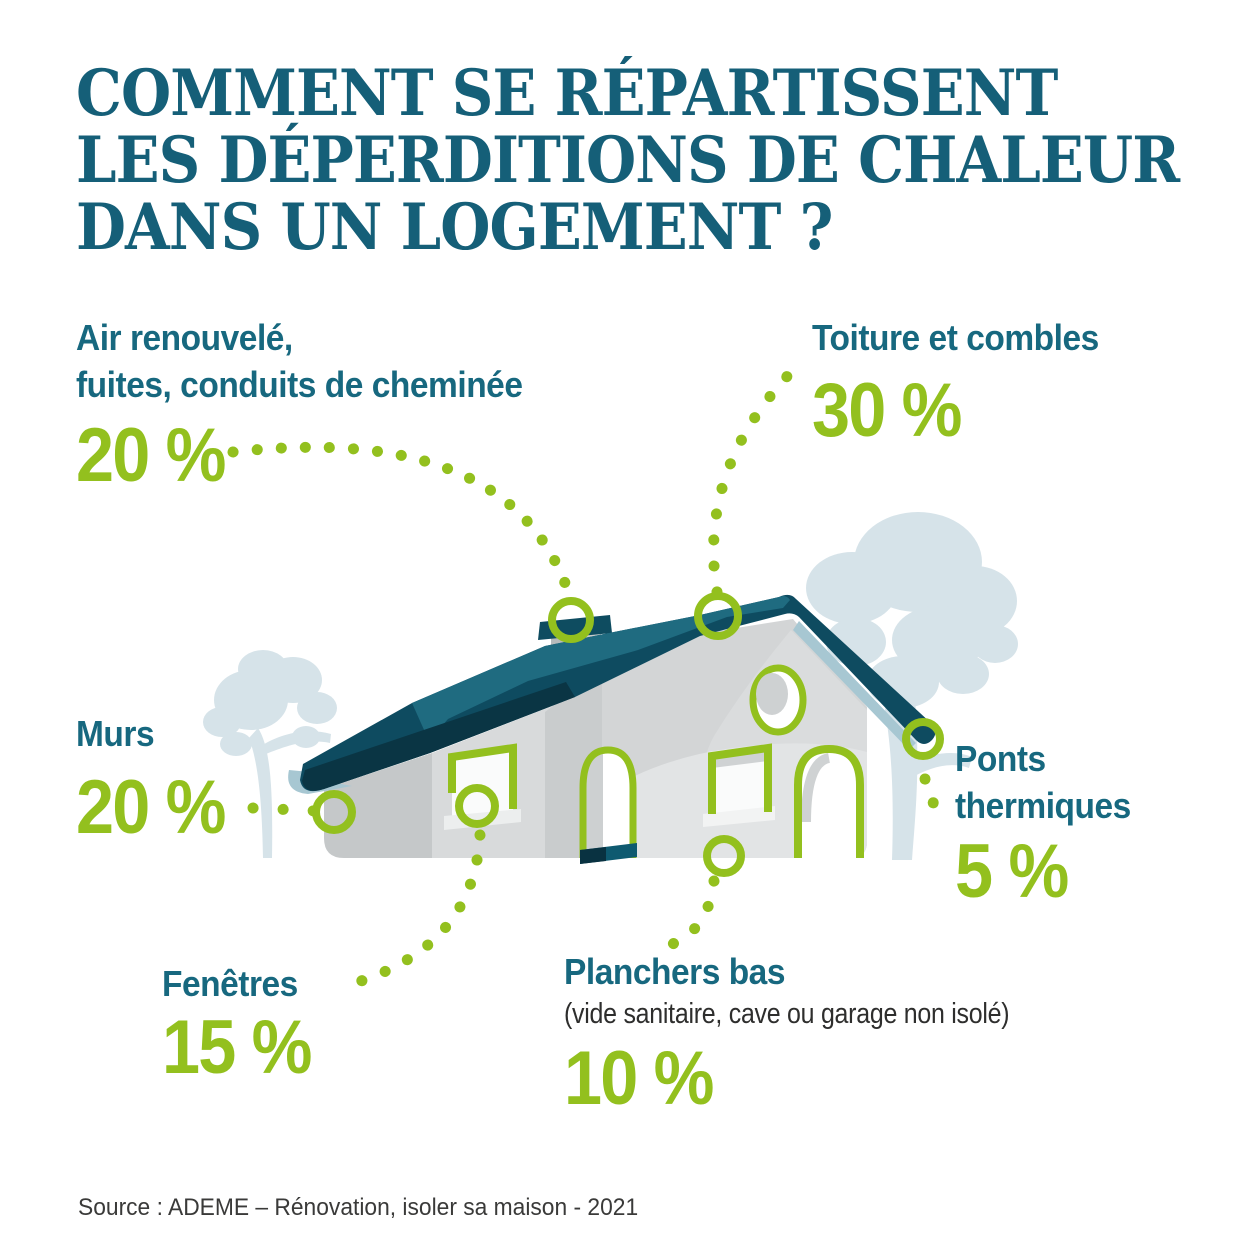 The width and height of the screenshot is (1250, 1250). I want to click on callout-fenetres-label: Fenêtres, so click(230, 983).